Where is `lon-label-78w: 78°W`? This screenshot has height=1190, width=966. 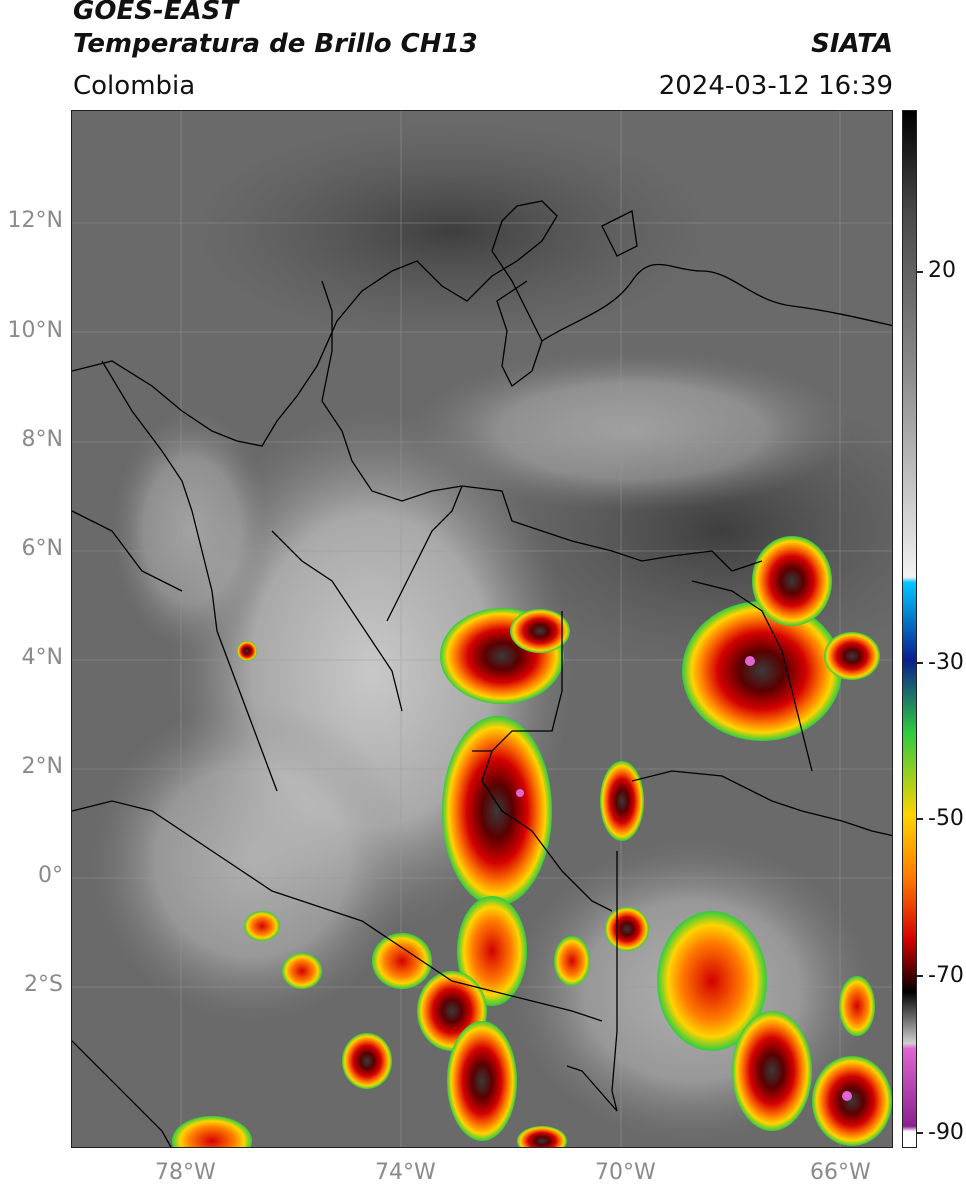 lon-label-78w: 78°W is located at coordinates (185, 1172).